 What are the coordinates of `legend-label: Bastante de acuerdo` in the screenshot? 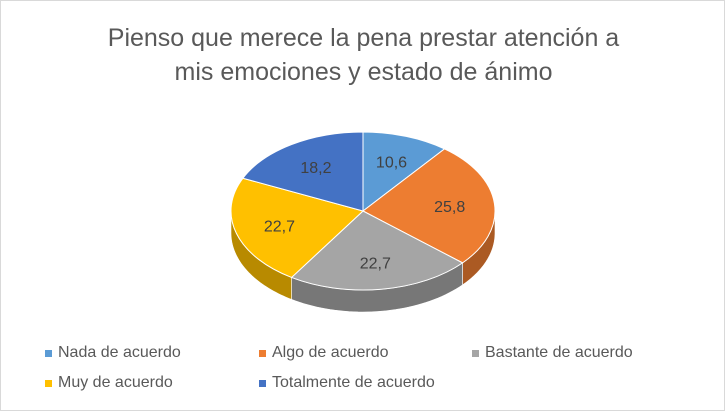 It's located at (559, 352).